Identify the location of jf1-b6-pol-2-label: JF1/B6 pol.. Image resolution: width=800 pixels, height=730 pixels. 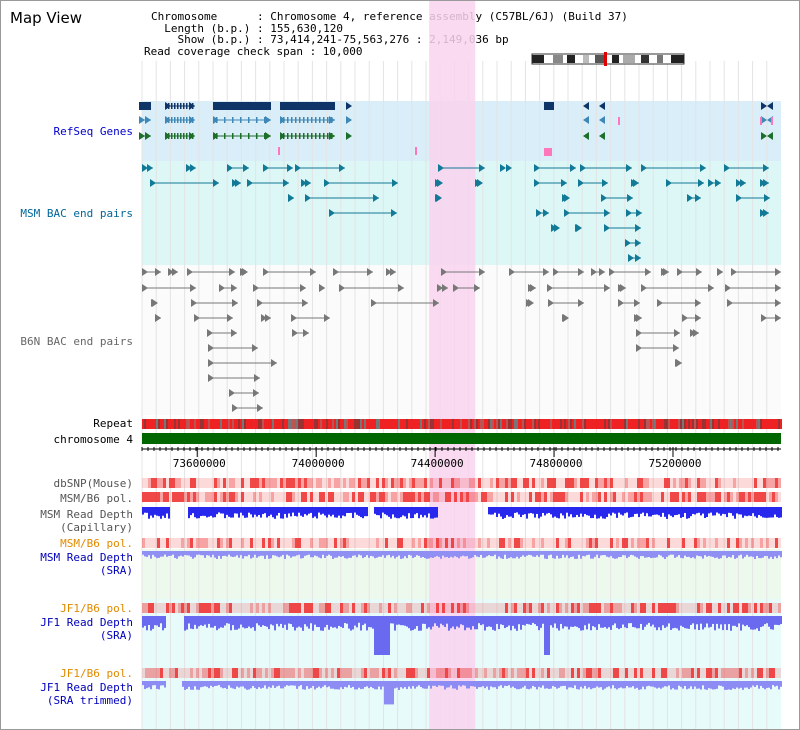
(96, 673).